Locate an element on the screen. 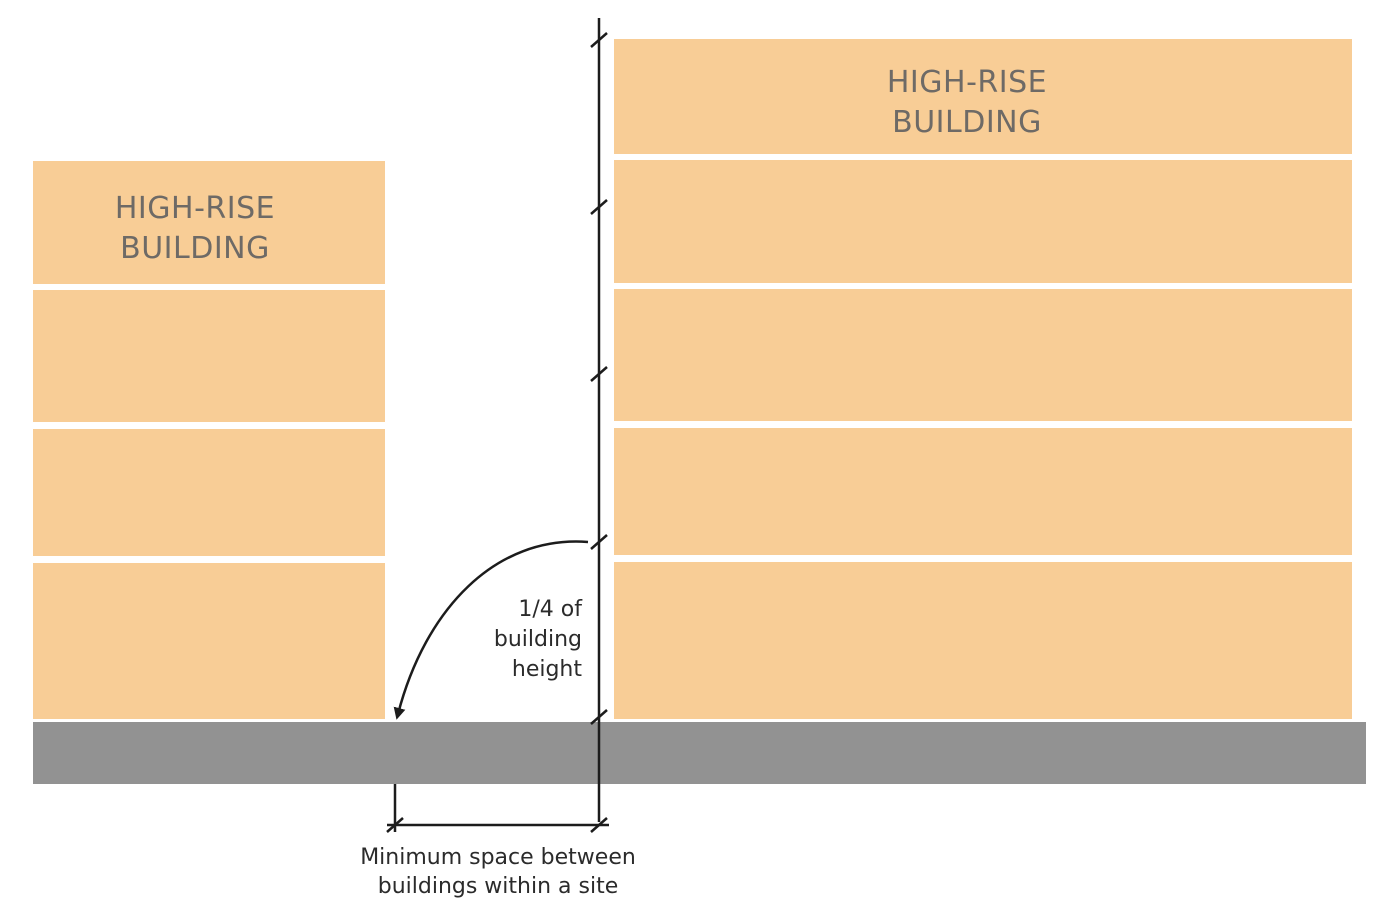 The image size is (1382, 917). height-dimension-line is located at coordinates (599, 420).